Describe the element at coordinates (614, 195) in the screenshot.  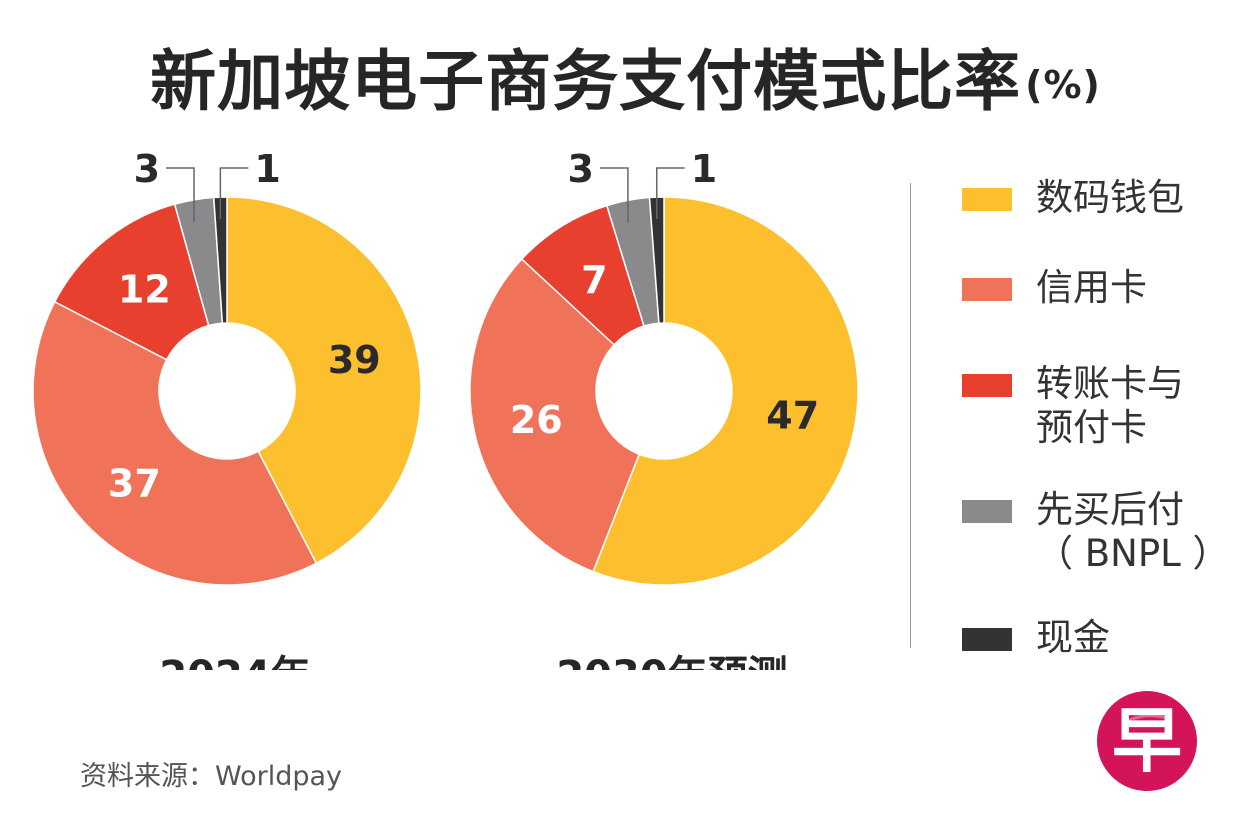
I see `leader-line-2030-bnpl` at that location.